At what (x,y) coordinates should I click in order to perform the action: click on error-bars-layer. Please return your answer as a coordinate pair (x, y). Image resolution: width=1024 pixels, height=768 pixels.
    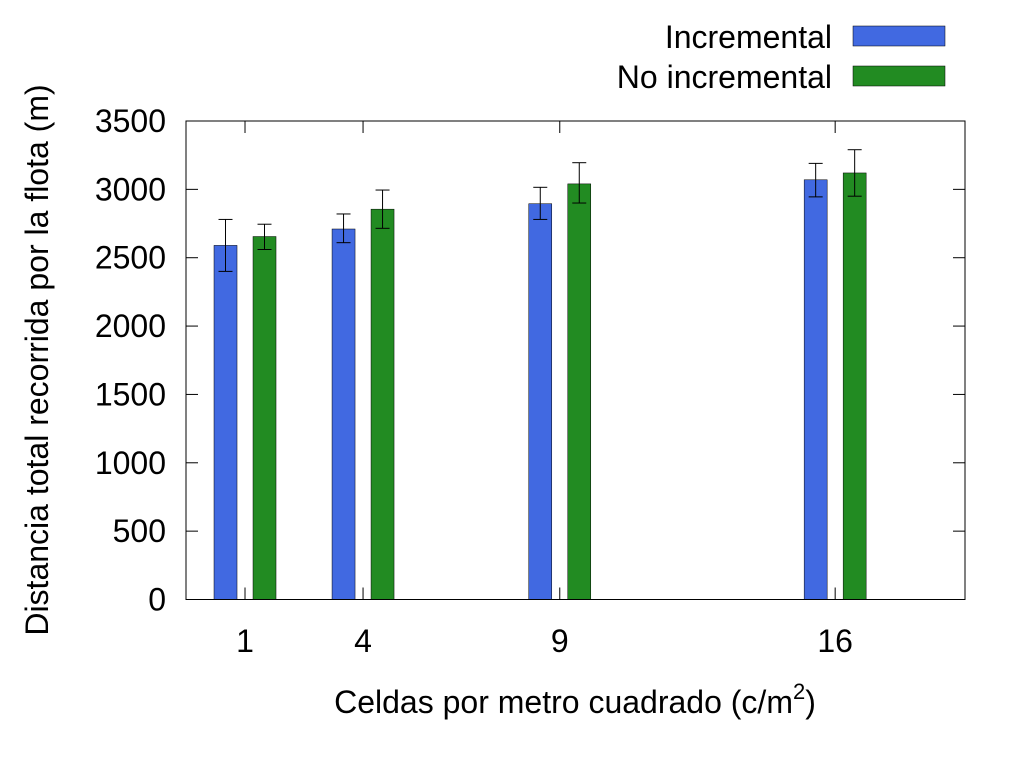
    Looking at the image, I should click on (540, 210).